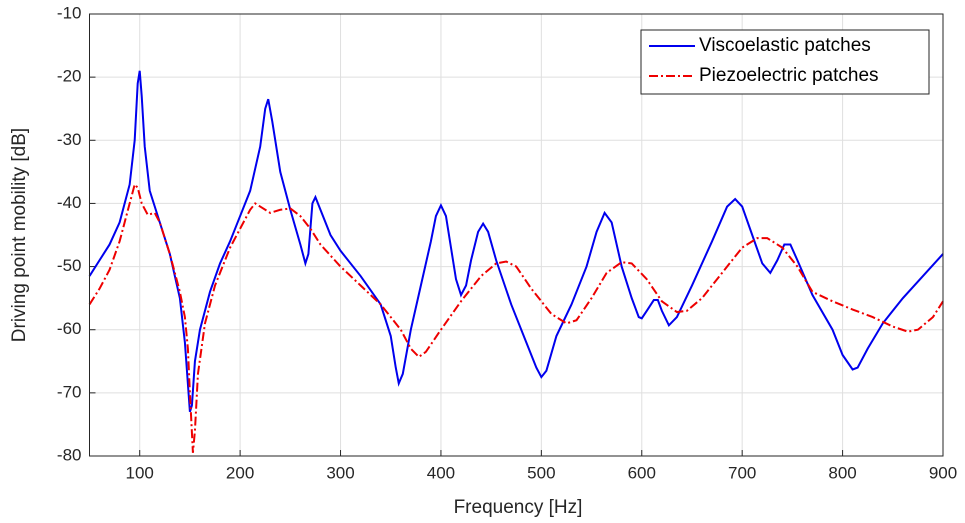 The image size is (965, 523). I want to click on legend-label: Viscoelastic patches, so click(785, 45).